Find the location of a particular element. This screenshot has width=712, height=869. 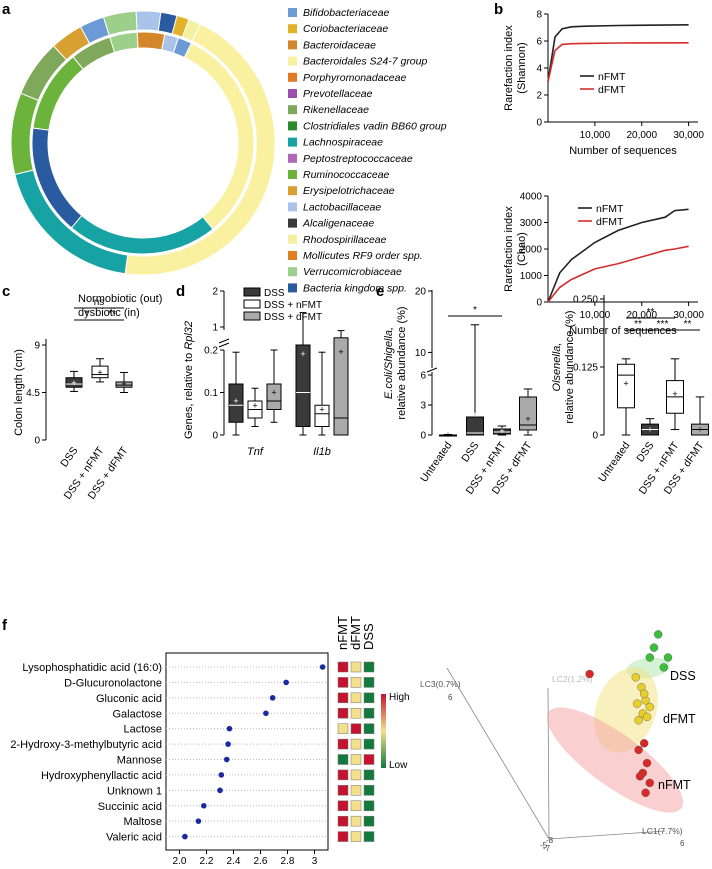

y-tick-label: 4 is located at coordinates (539, 69).